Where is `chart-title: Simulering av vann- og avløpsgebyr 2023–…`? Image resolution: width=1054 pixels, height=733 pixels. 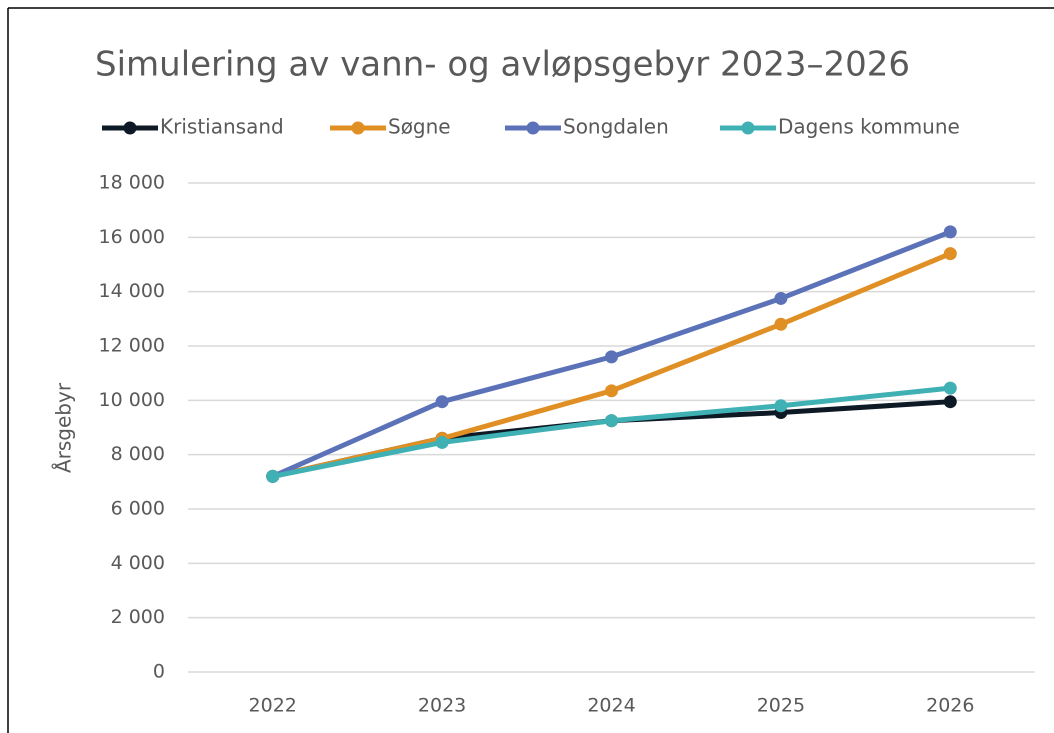
chart-title: Simulering av vann- og avløpsgebyr 2023–… is located at coordinates (502, 65).